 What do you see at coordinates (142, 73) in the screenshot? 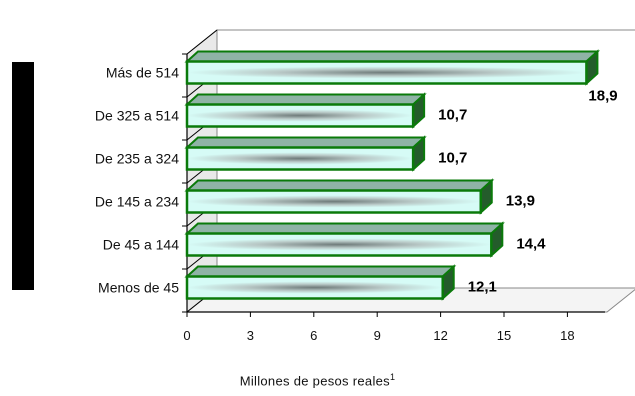
I see `category-label: Más de 514` at bounding box center [142, 73].